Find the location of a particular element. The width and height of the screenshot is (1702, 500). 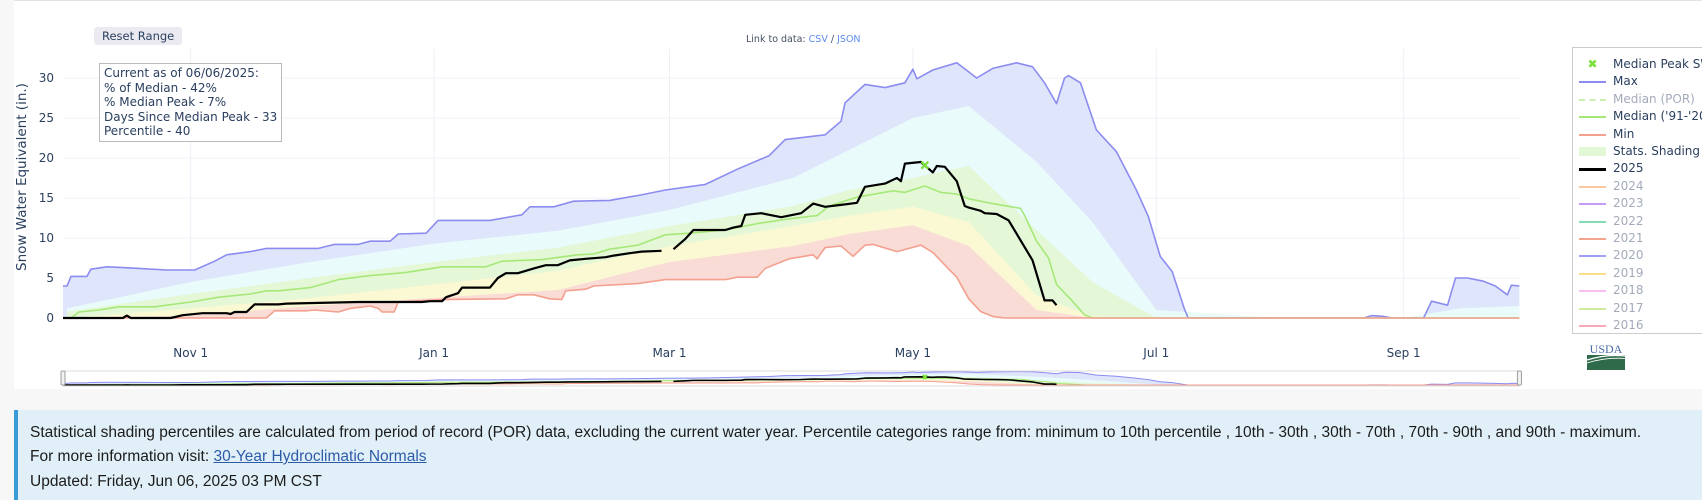

csv-link: CSV is located at coordinates (818, 39).